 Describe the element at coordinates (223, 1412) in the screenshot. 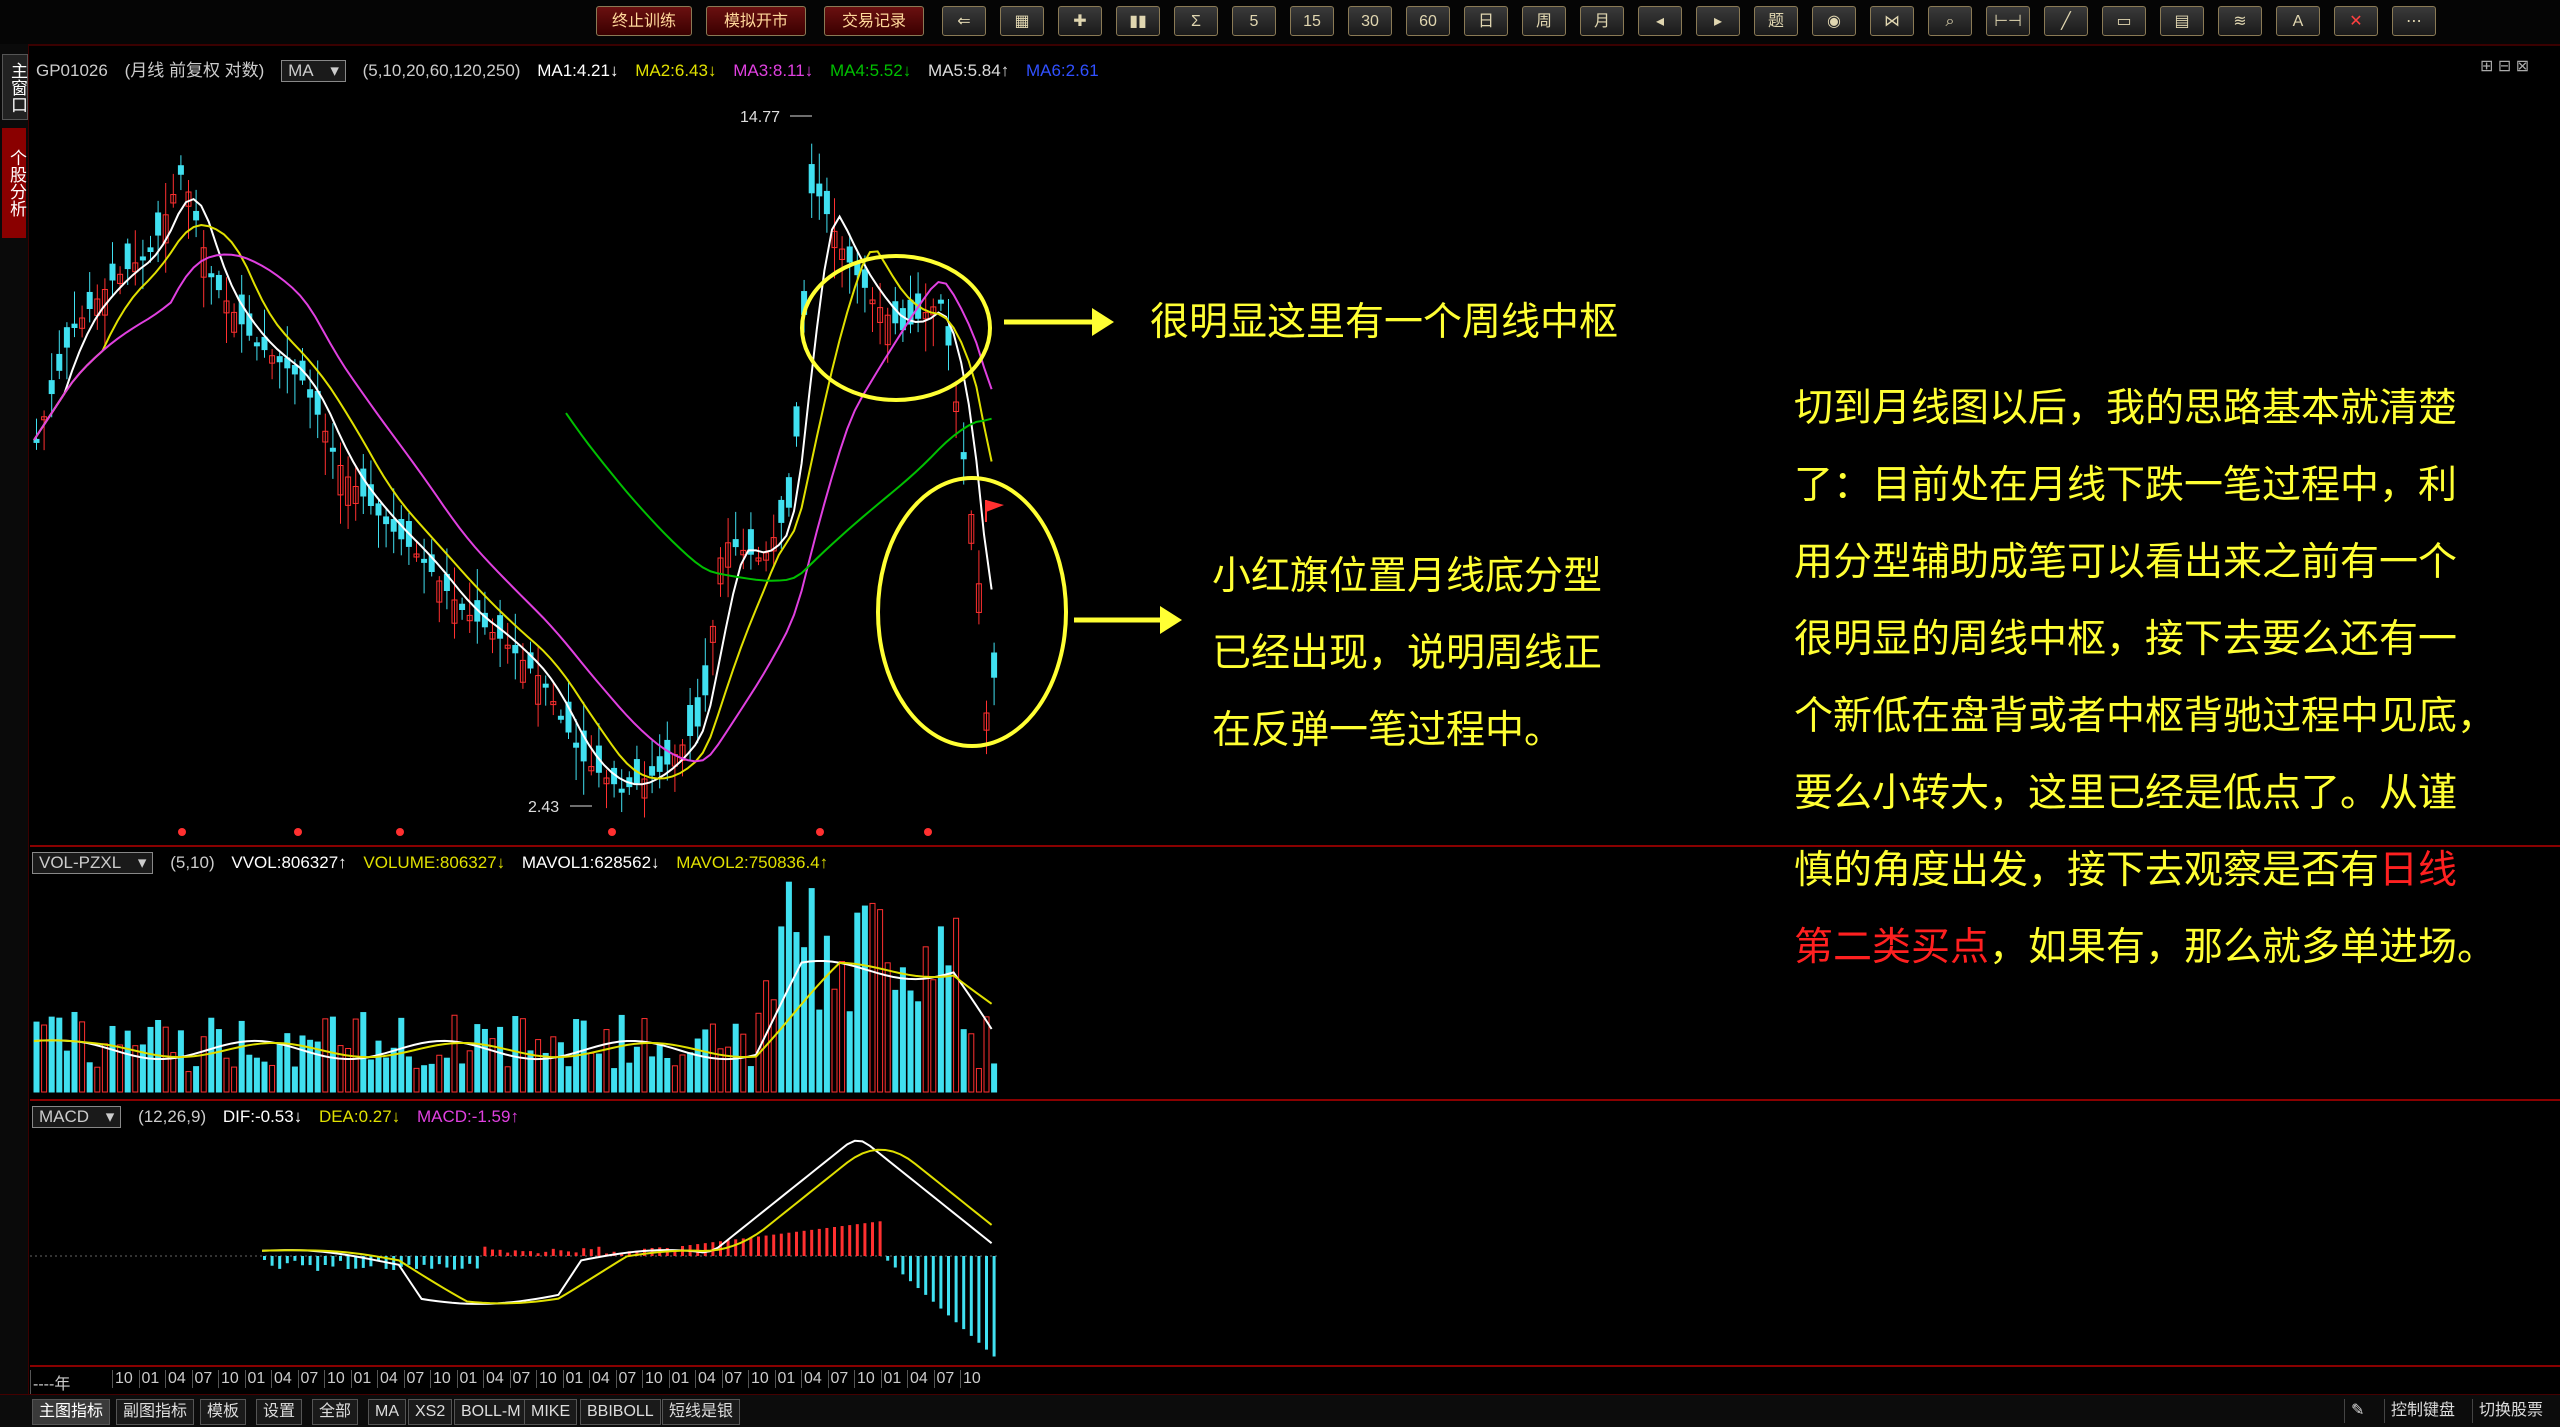

I see `bottom-tab: 模板` at that location.